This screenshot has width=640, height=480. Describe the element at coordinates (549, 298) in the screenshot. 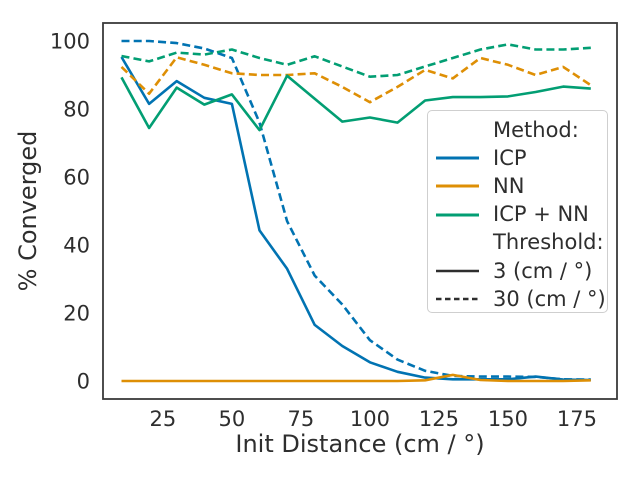

I see `legend-entry-label: 30 (cm / °)` at that location.